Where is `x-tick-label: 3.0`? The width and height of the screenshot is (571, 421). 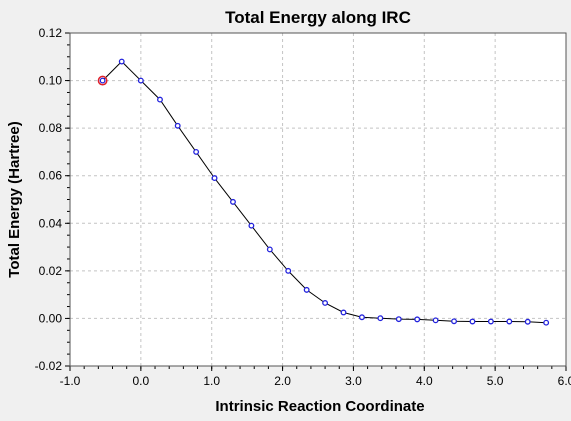
x-tick-label: 3.0 is located at coordinates (353, 381).